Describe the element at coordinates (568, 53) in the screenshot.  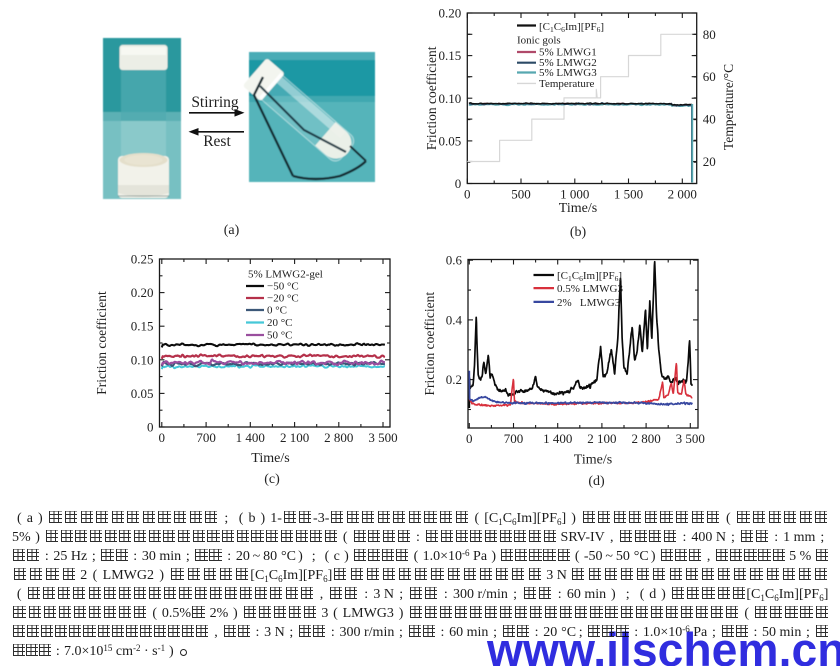
I see `svg-text: 5% LMWG1` at that location.